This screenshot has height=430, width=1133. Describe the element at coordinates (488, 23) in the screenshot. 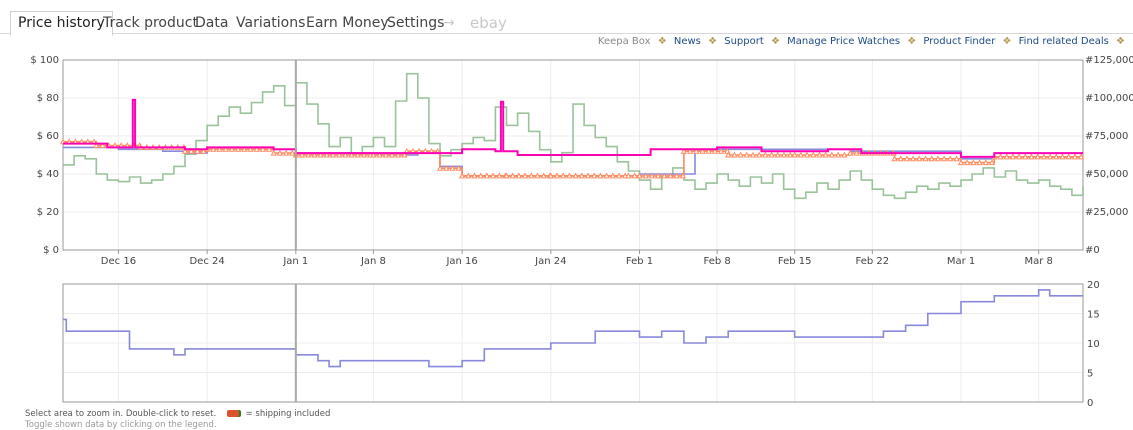

I see `tab-ebay: ebay` at that location.